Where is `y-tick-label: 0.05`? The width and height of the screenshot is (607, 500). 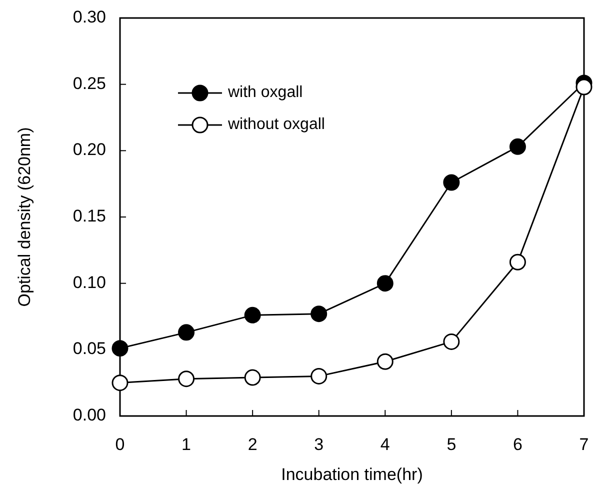
y-tick-label: 0.05 is located at coordinates (89, 348).